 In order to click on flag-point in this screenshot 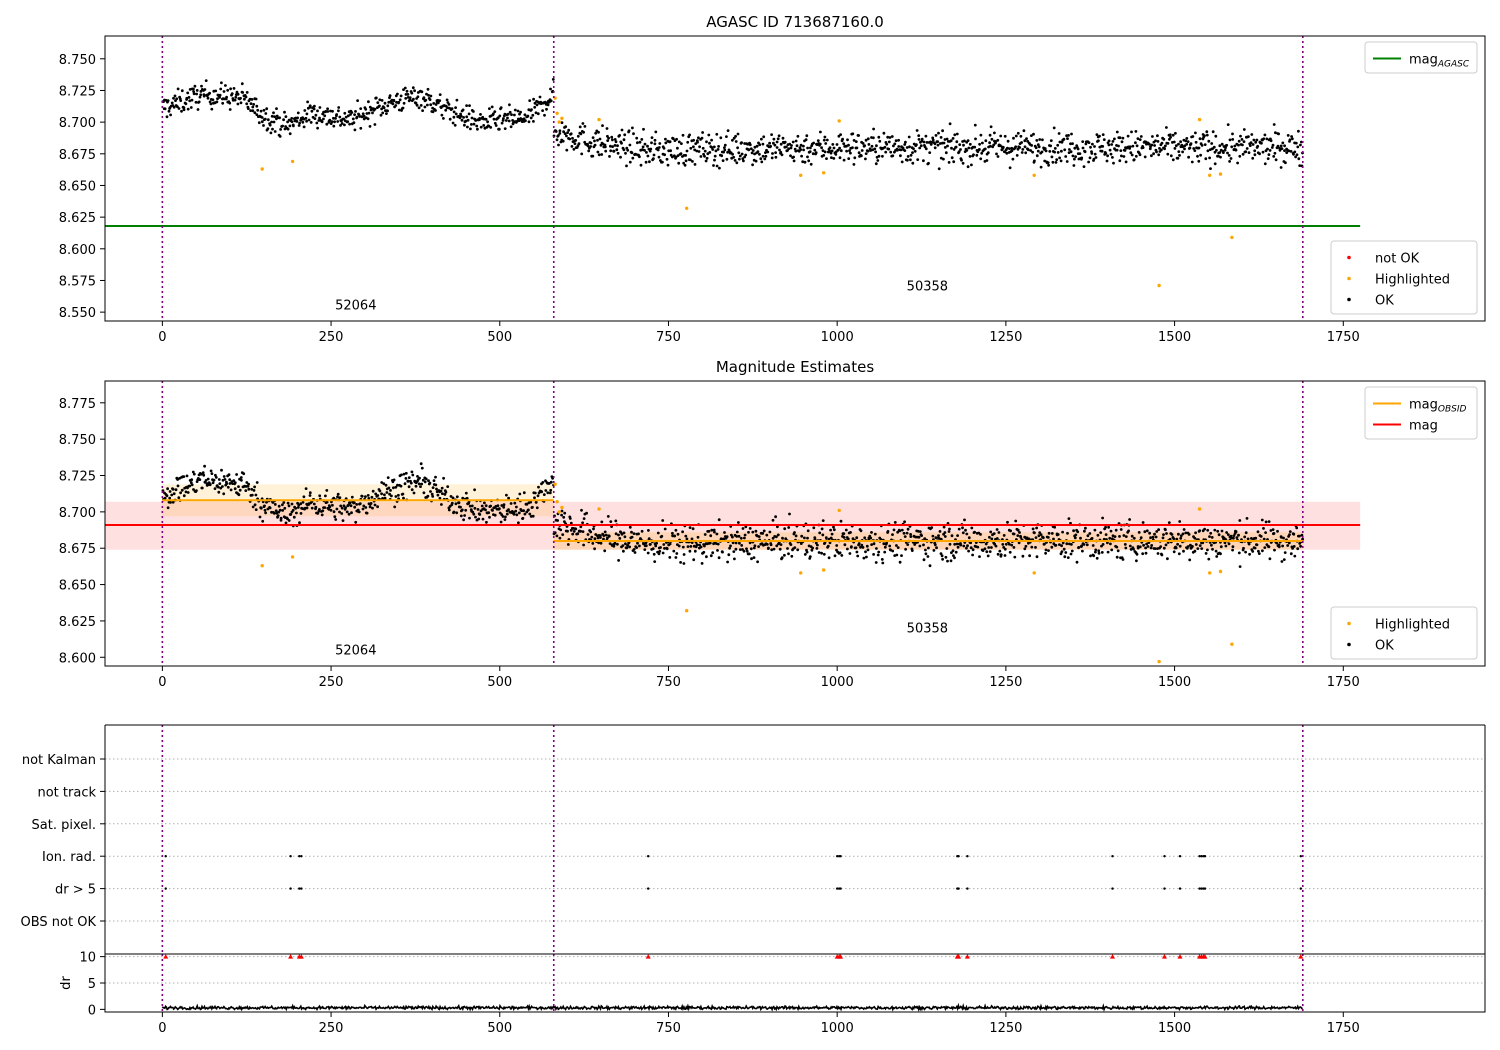, I will do `click(967, 888)`.